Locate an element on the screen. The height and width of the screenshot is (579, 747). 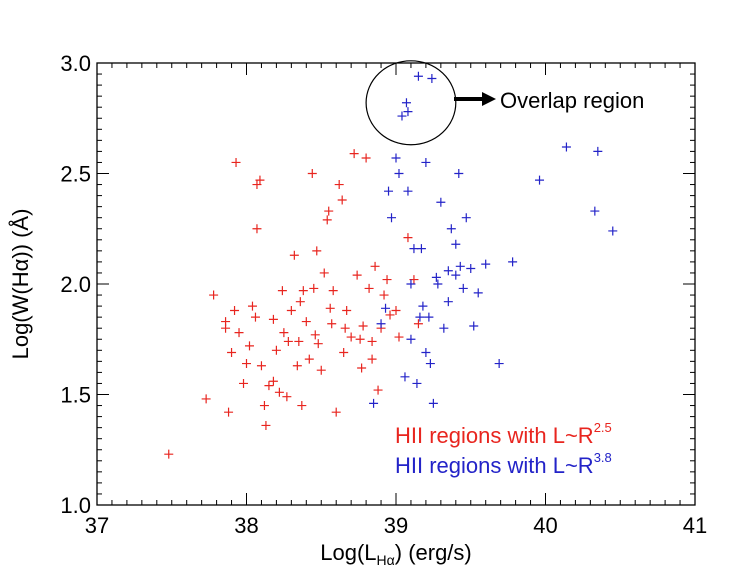
x-tick-label: 41 is located at coordinates (695, 525).